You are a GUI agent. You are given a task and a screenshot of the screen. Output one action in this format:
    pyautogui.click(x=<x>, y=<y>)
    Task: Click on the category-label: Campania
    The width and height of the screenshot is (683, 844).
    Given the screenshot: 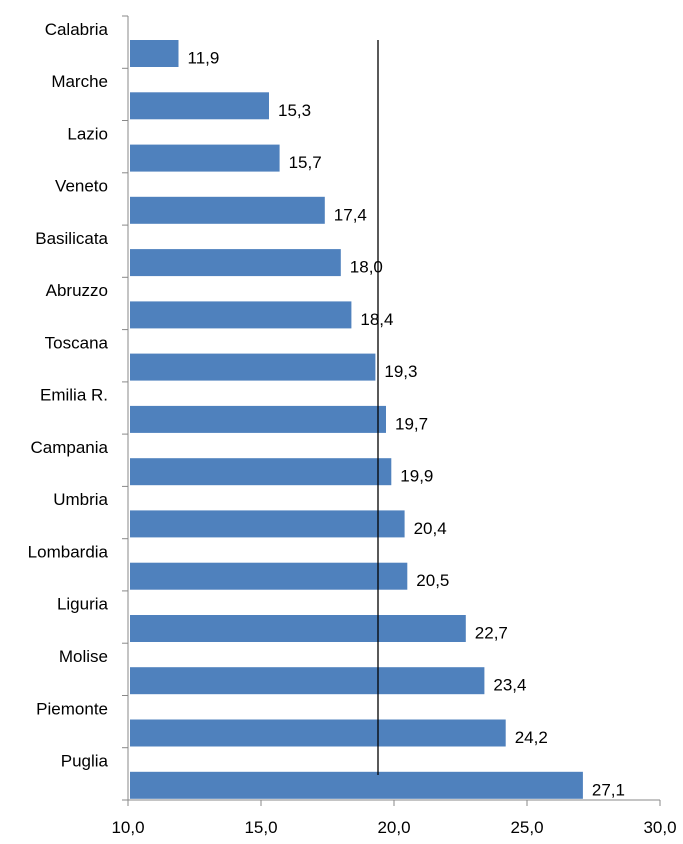 What is the action you would take?
    pyautogui.click(x=70, y=447)
    